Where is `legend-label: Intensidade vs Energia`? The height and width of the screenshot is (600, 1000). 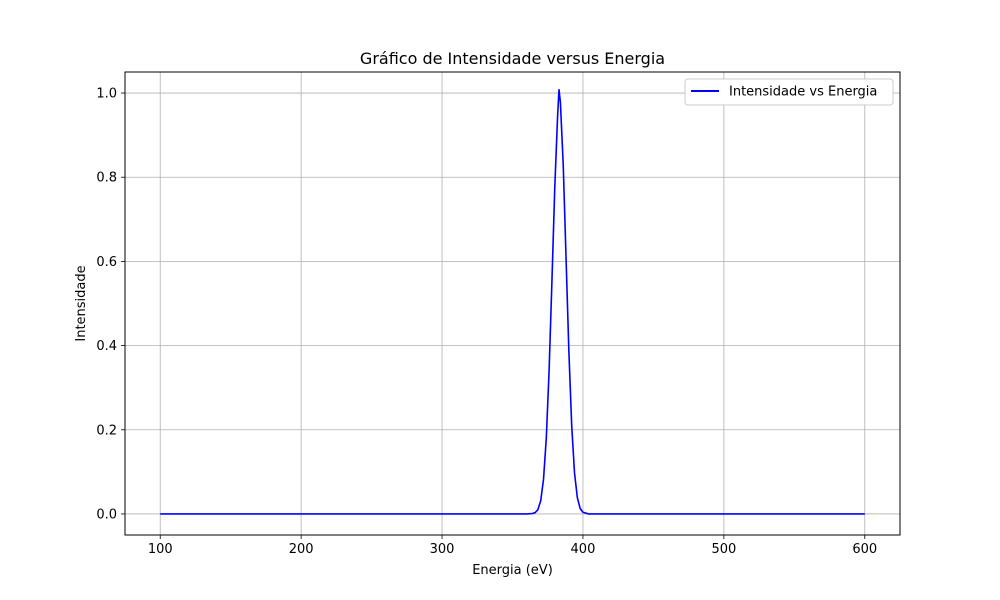
legend-label: Intensidade vs Energia is located at coordinates (803, 92).